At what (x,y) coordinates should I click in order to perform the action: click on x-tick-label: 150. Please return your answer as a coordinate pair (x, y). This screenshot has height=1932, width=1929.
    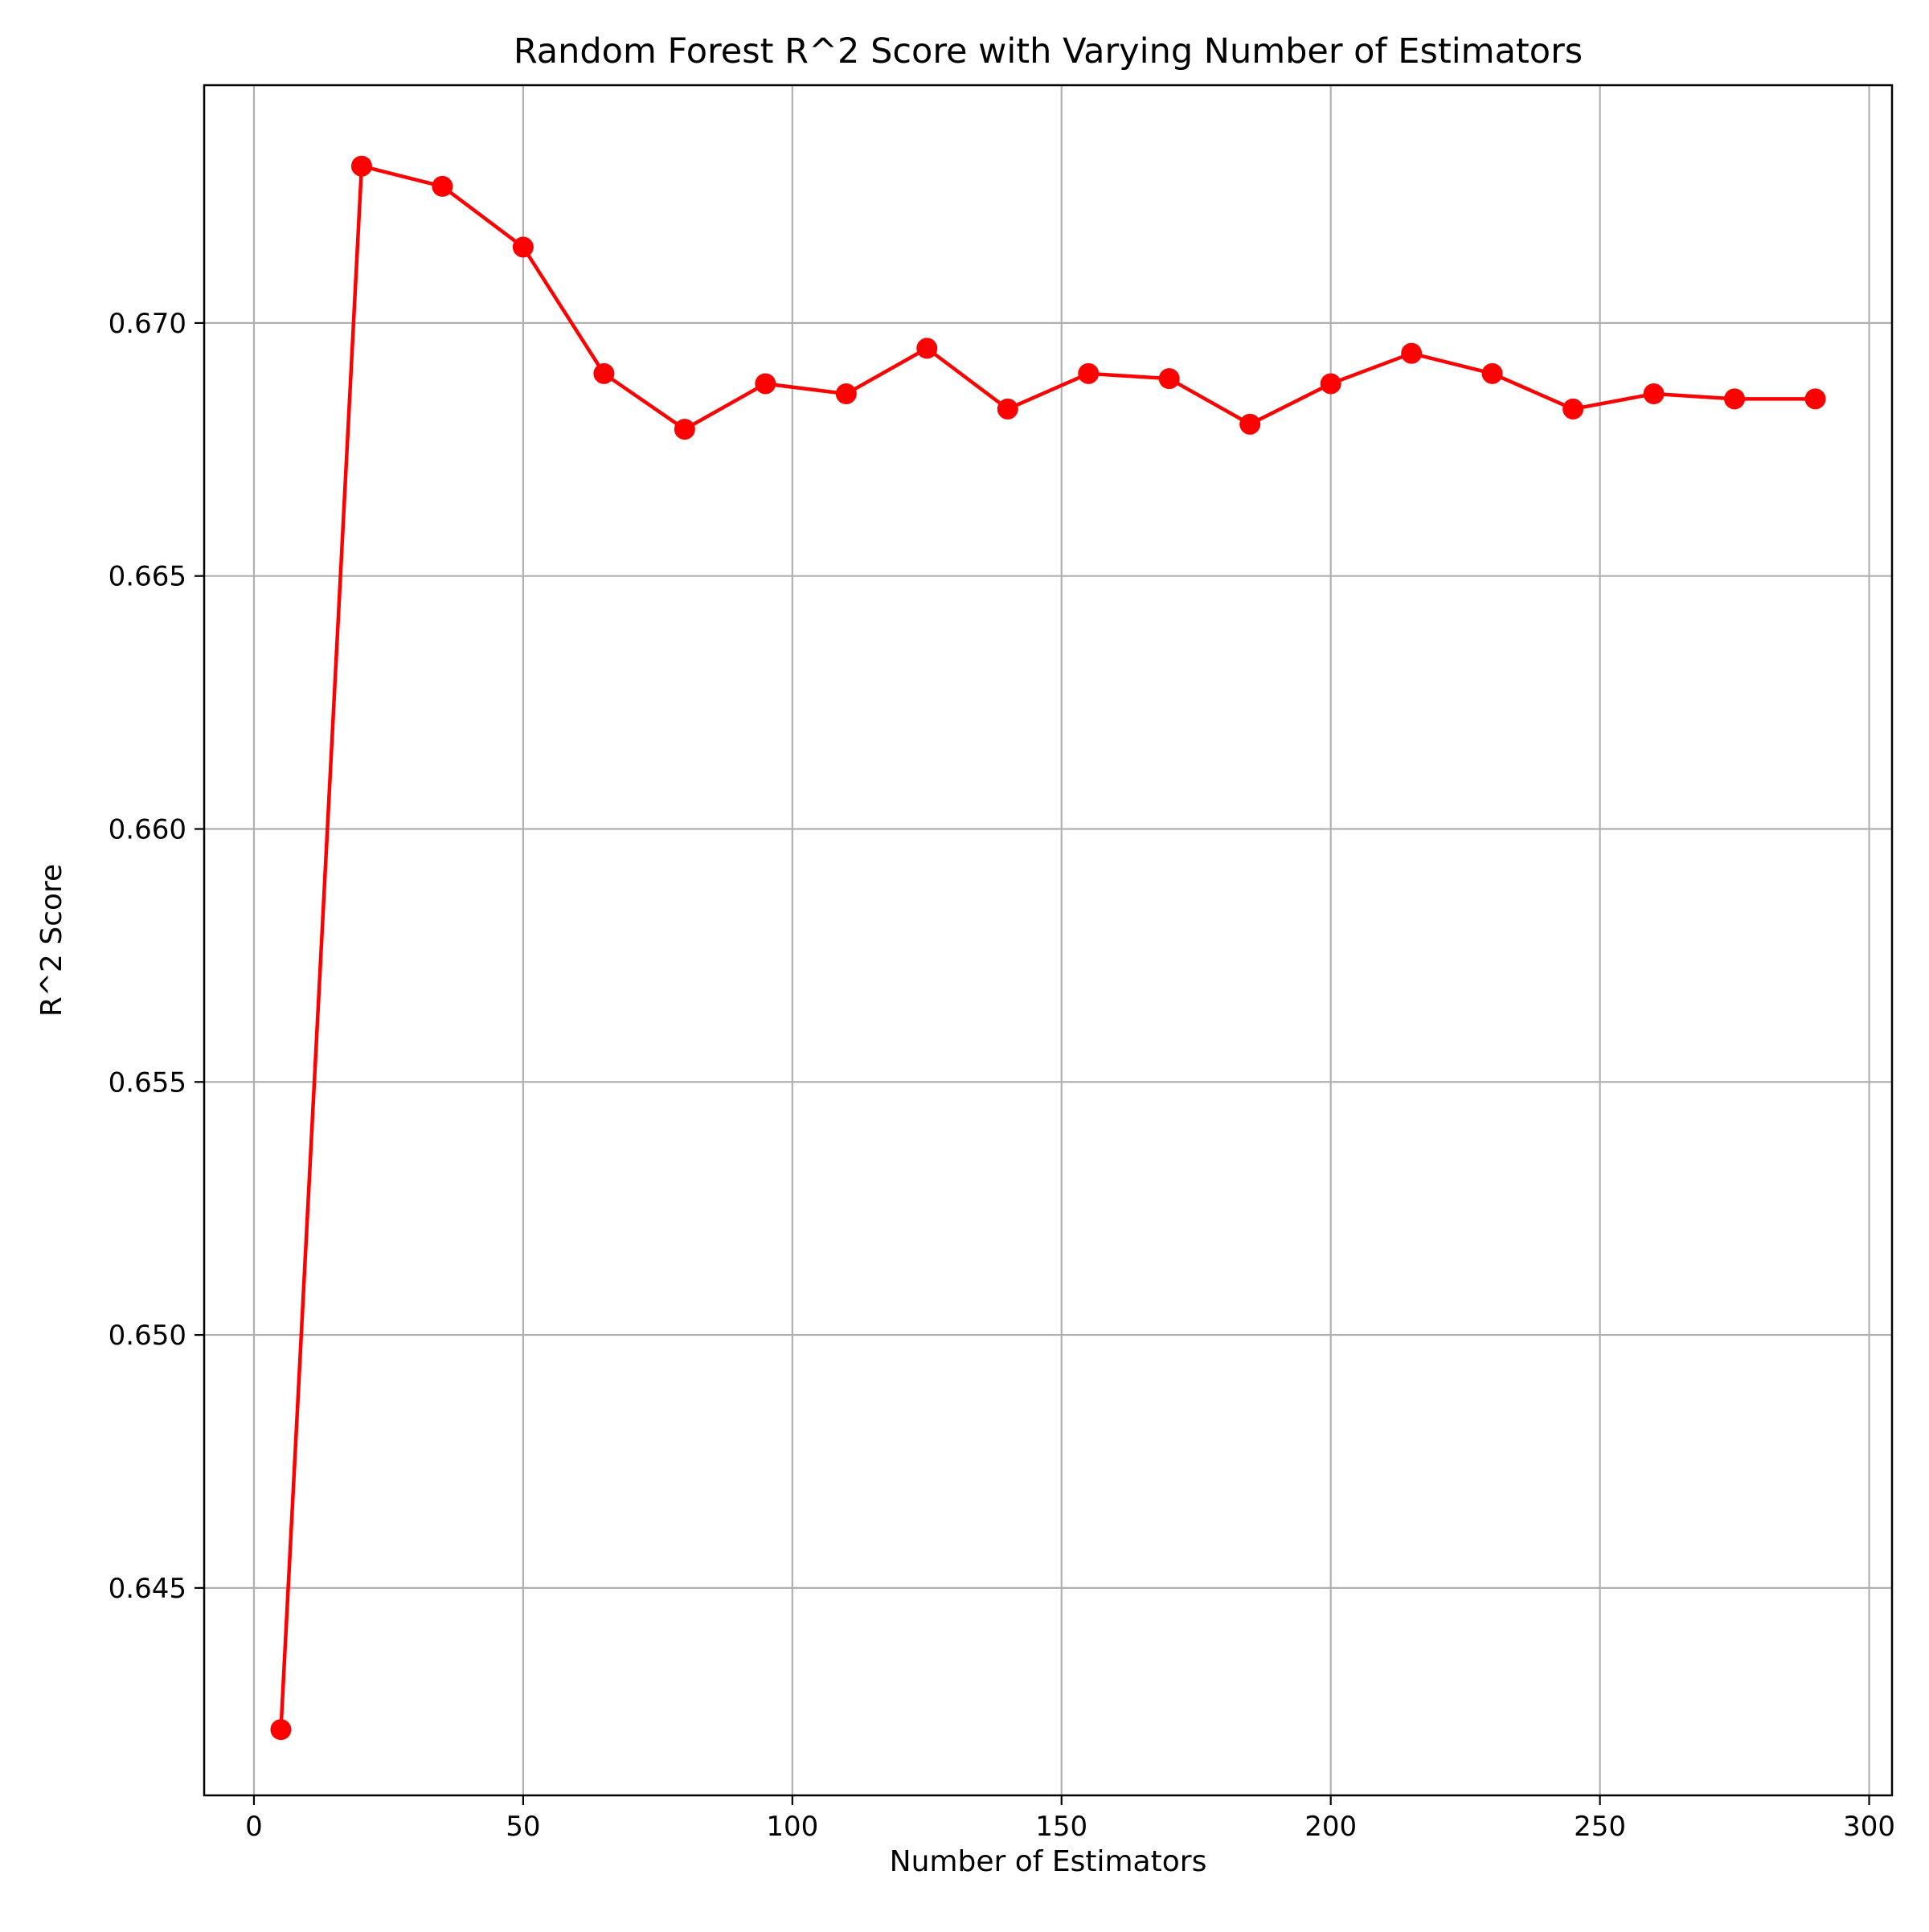
    Looking at the image, I should click on (1061, 1827).